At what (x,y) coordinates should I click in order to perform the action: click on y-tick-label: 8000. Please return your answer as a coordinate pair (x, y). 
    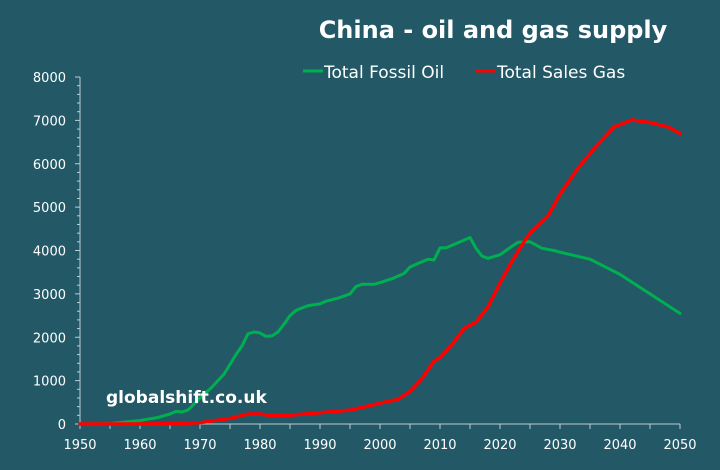
    Looking at the image, I should click on (49, 78).